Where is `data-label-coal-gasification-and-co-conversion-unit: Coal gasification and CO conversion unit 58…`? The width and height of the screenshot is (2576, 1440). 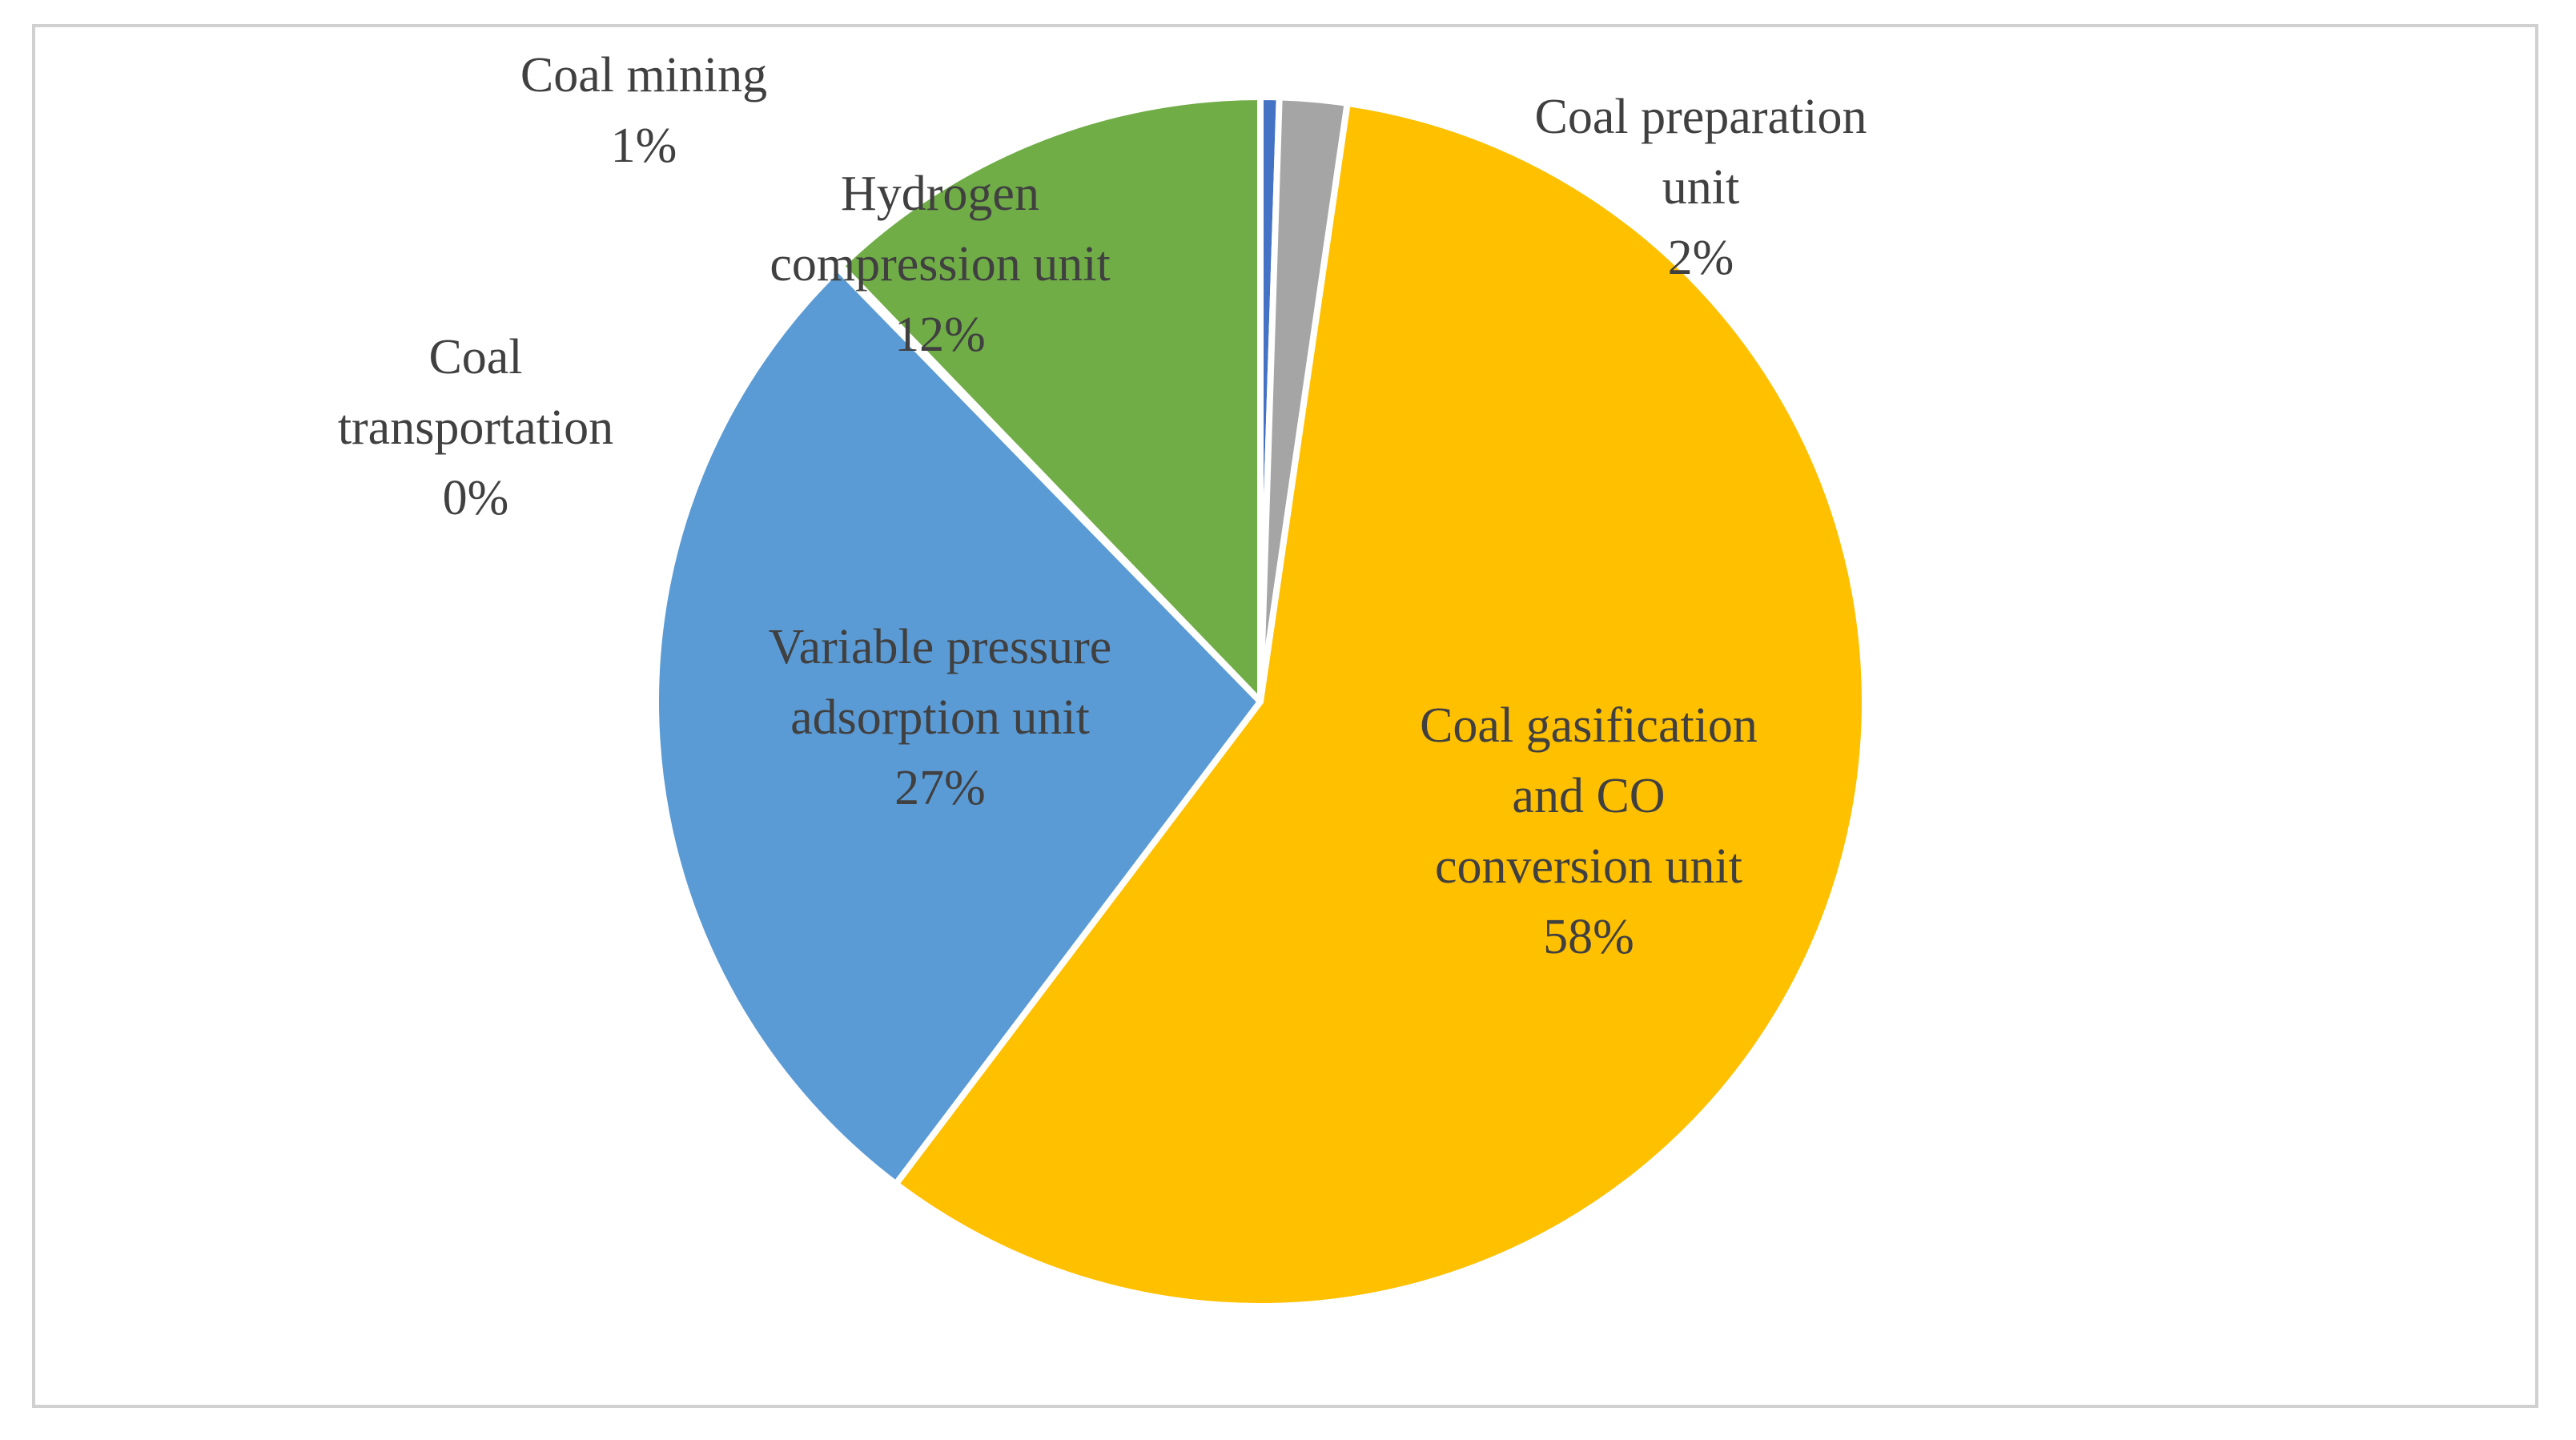 data-label-coal-gasification-and-co-conversion-unit: Coal gasification and CO conversion unit 58… is located at coordinates (1589, 831).